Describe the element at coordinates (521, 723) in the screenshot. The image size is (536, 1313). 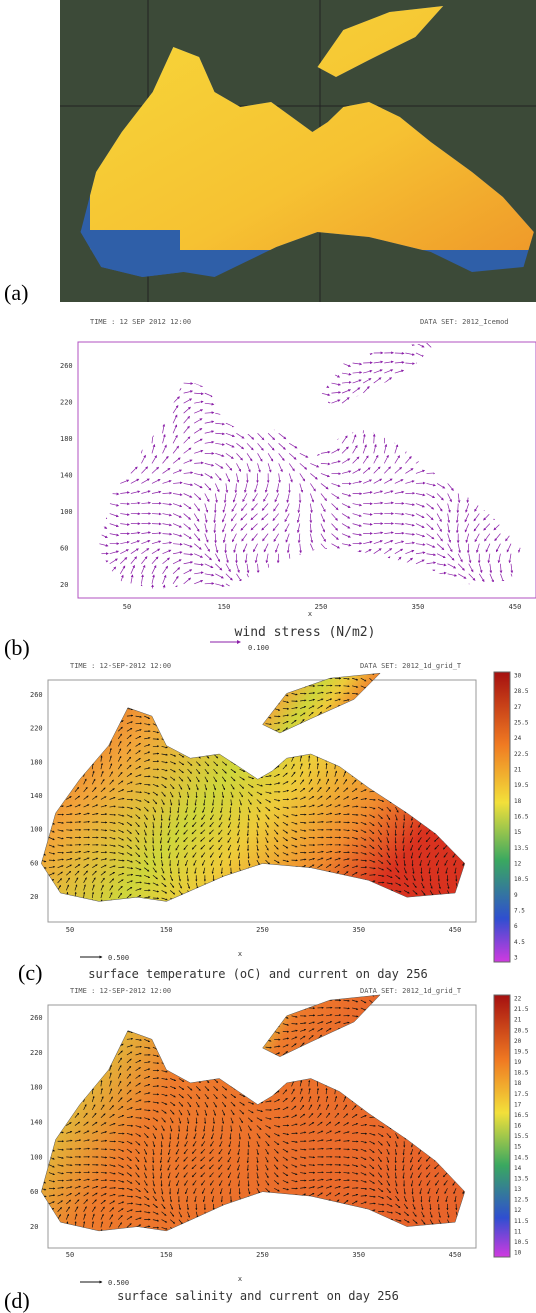
I see `colorbar-label: 25.5` at that location.